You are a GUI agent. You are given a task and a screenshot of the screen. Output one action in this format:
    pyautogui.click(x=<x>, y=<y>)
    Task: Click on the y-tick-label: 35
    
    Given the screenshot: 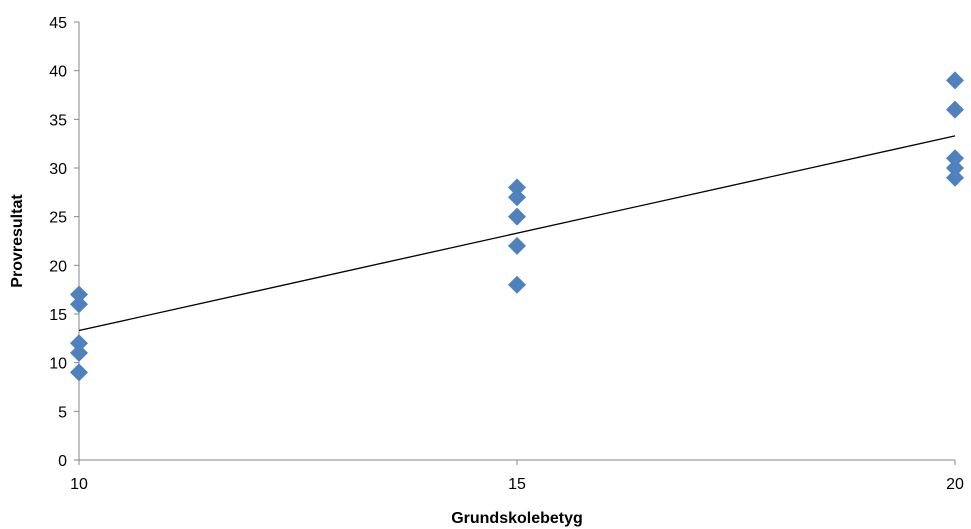 What is the action you would take?
    pyautogui.click(x=58, y=120)
    